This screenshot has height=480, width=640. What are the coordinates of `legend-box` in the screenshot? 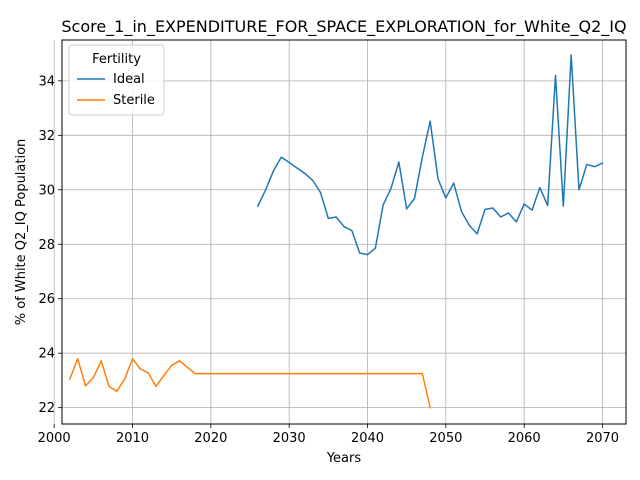 It's located at (116, 80).